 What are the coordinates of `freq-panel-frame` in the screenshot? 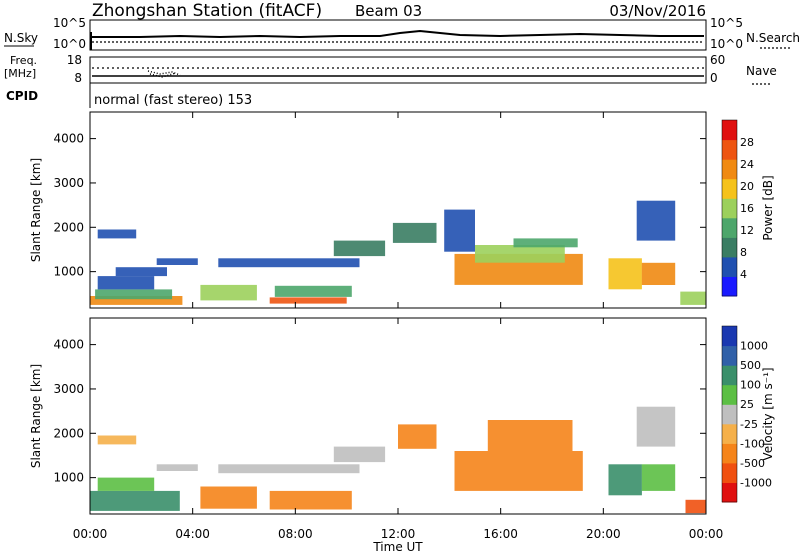 It's located at (398, 70).